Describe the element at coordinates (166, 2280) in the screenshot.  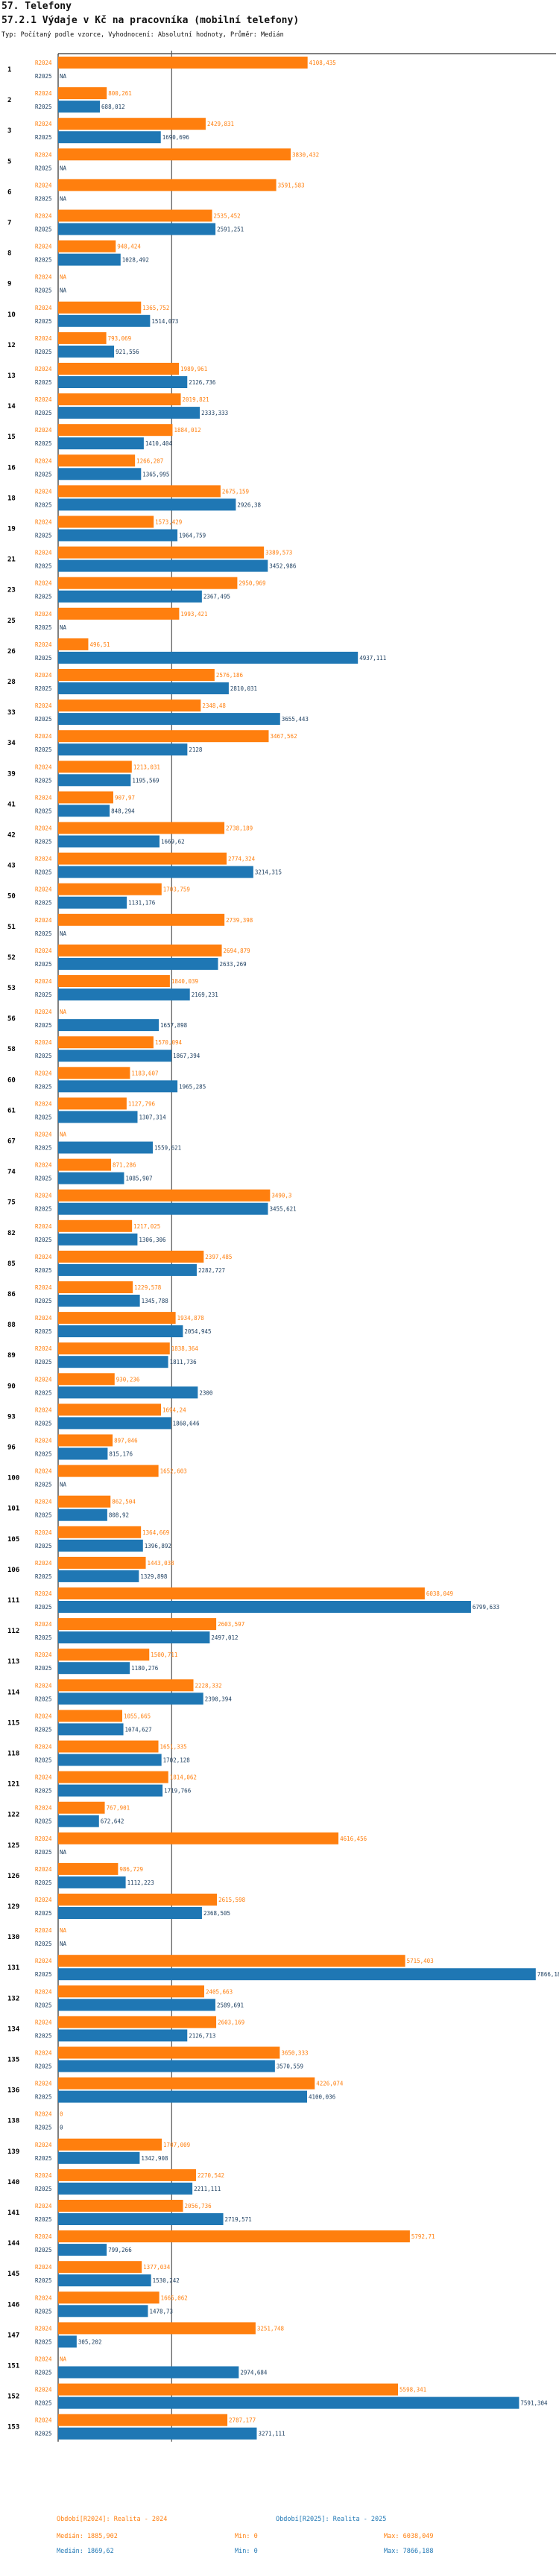
I see `value-label: 1530,242` at that location.